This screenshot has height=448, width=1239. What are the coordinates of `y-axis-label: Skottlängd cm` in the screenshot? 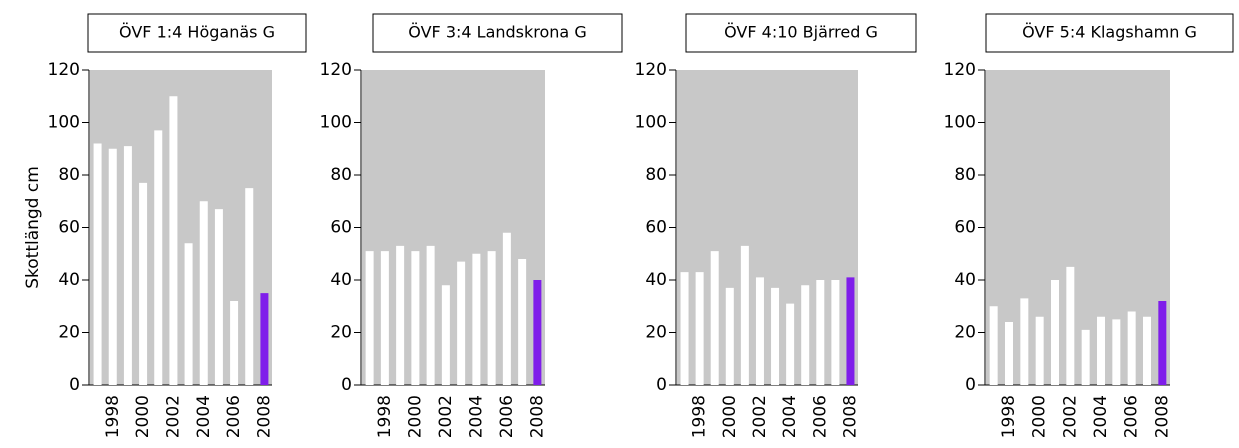 It's located at (33, 227).